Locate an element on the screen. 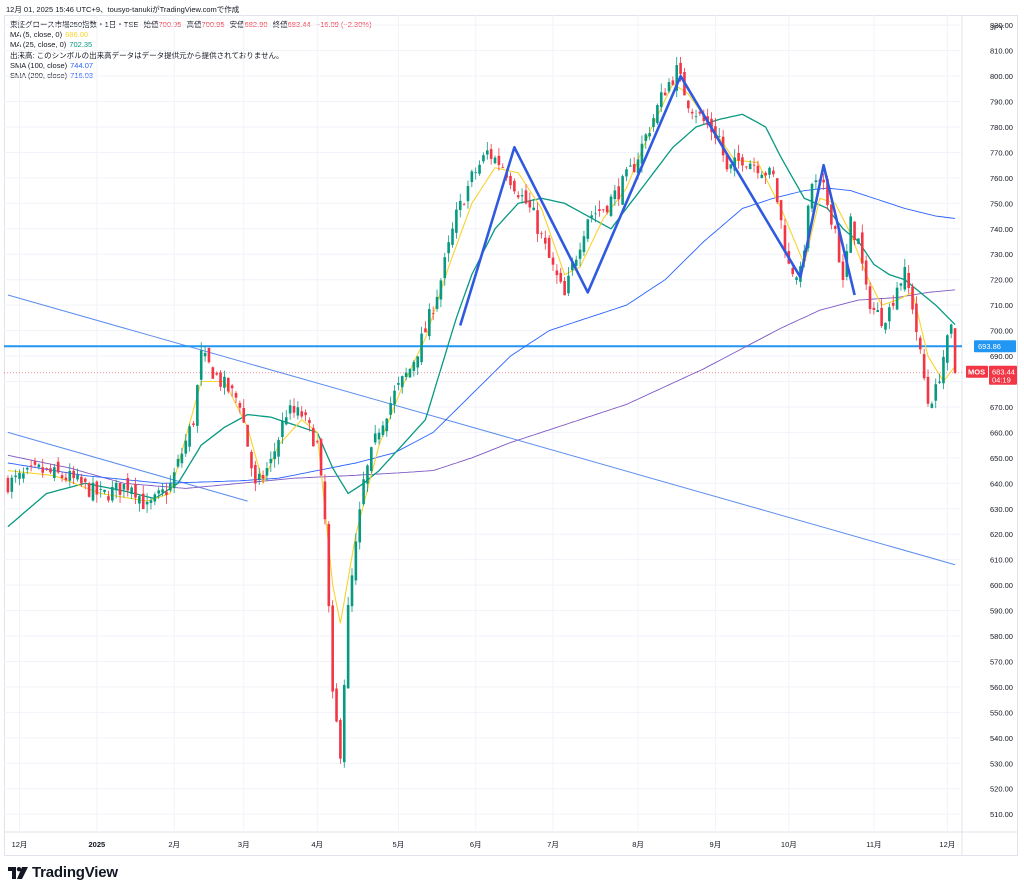  time-tick-label: 8月 is located at coordinates (638, 844).